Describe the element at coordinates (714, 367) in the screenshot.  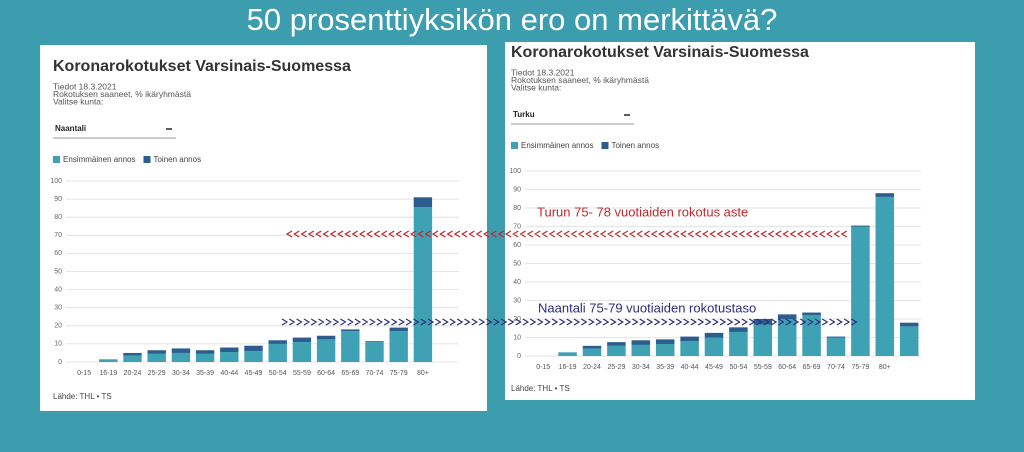
I see `x-tick-label: 45-49` at that location.